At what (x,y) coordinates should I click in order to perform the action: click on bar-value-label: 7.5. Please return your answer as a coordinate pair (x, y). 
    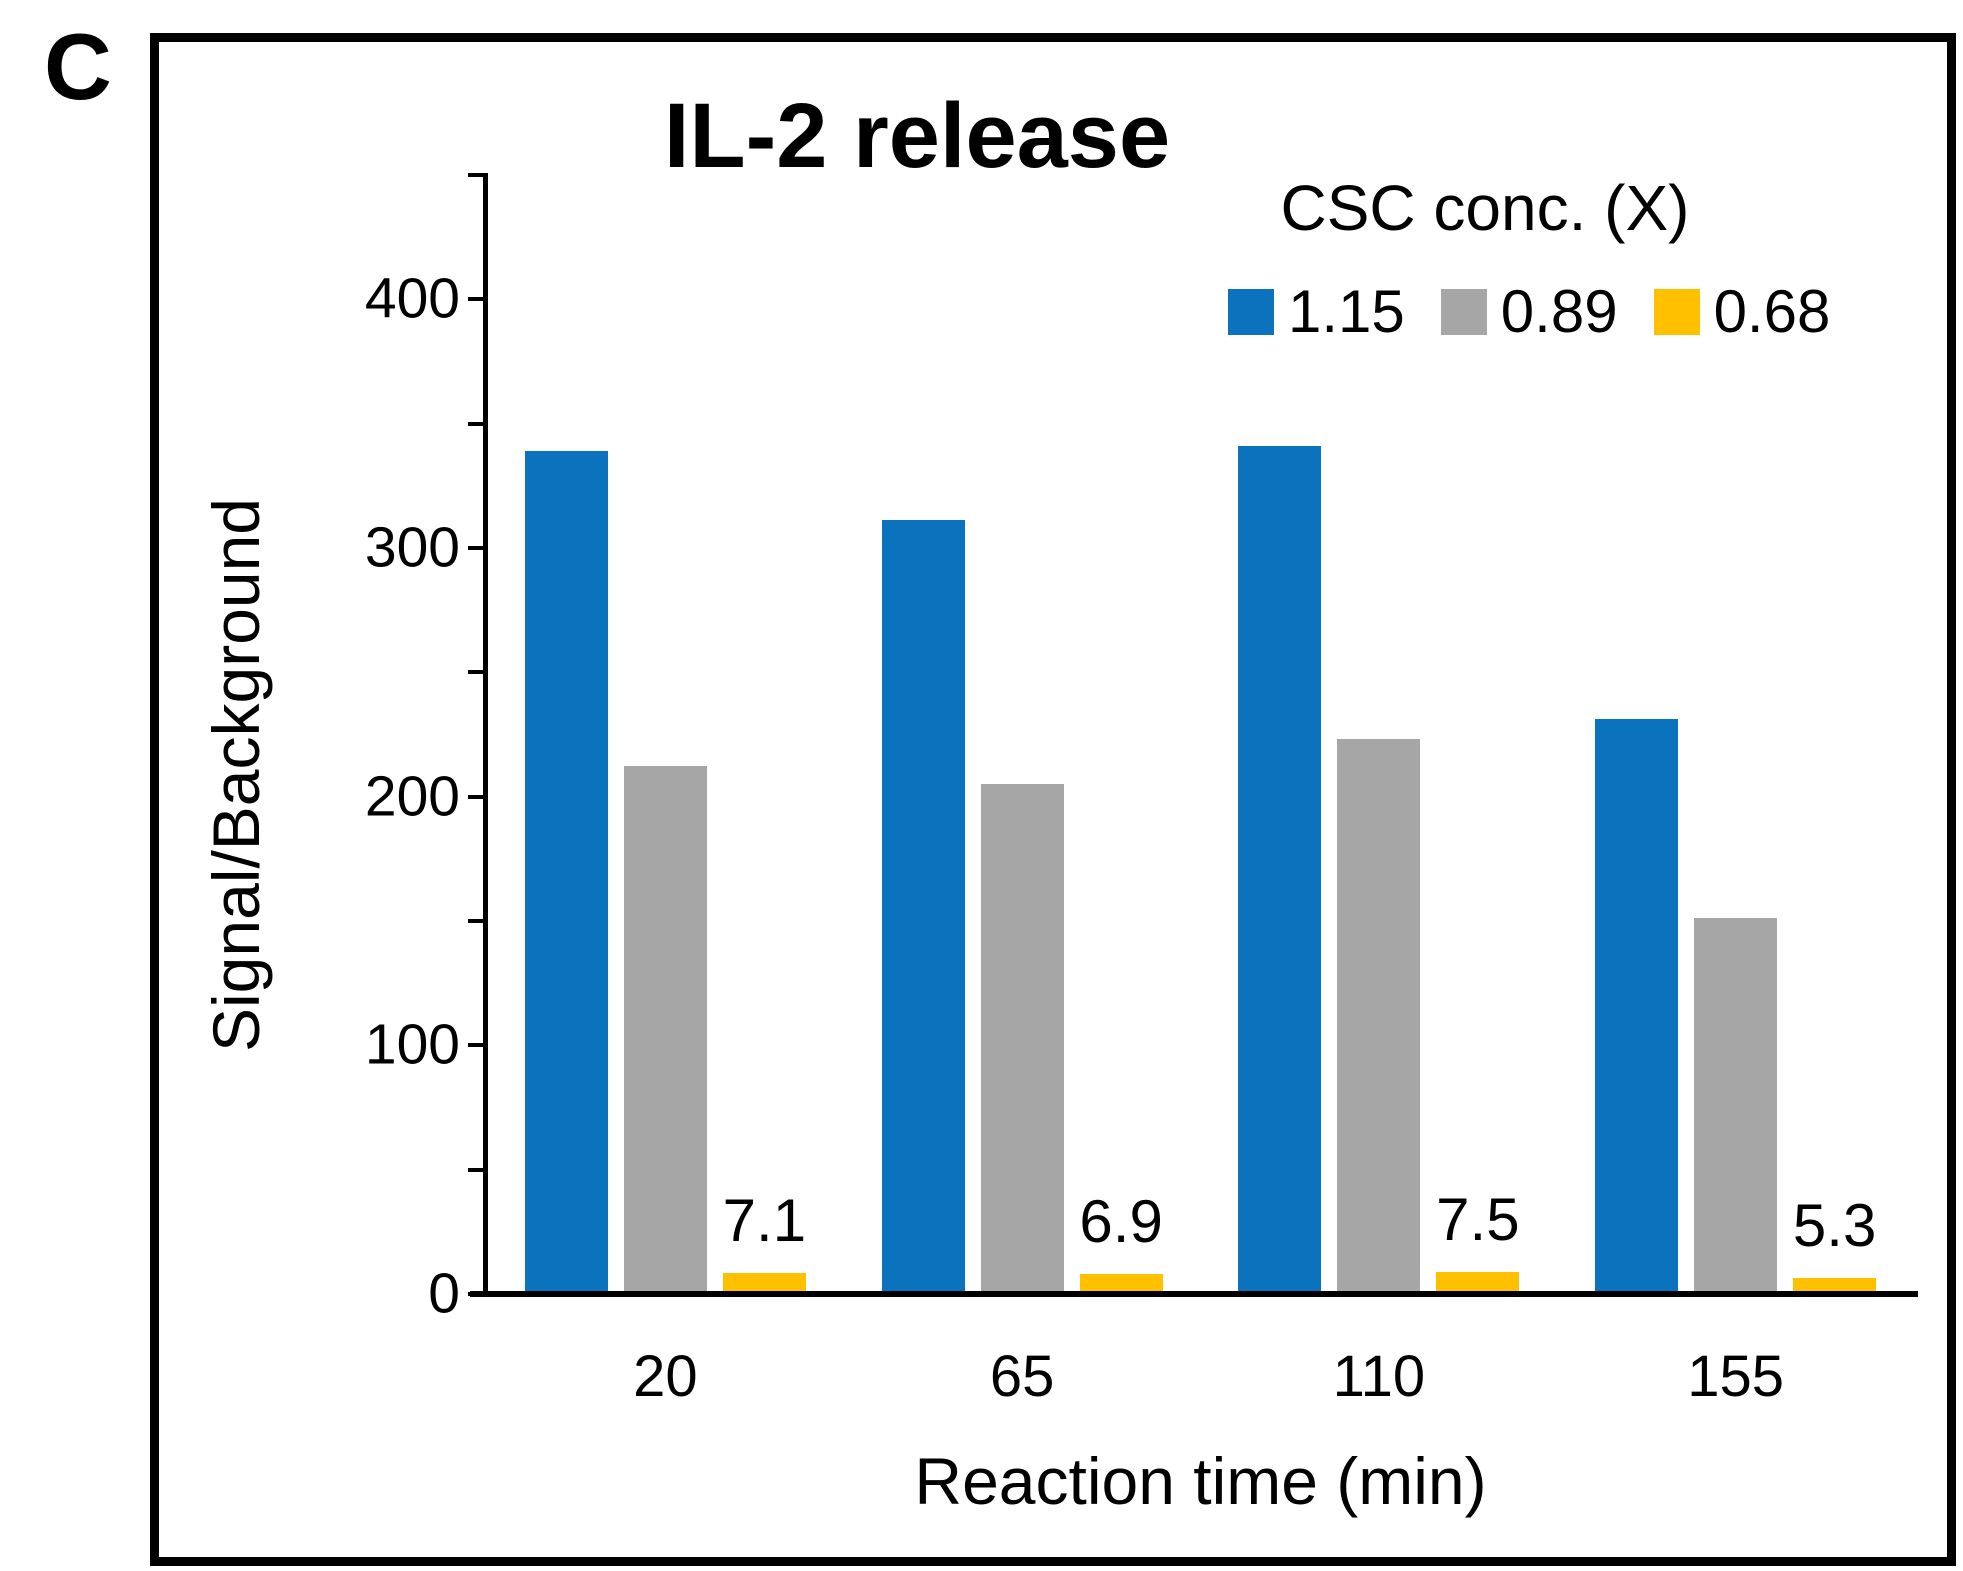
    Looking at the image, I should click on (1478, 1220).